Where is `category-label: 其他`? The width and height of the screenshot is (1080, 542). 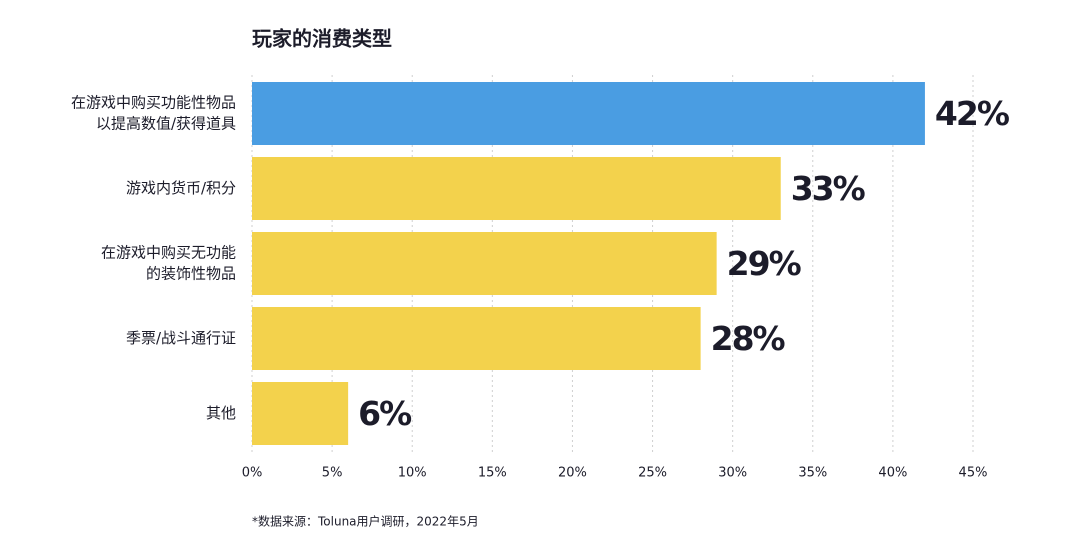 category-label: 其他 is located at coordinates (221, 413).